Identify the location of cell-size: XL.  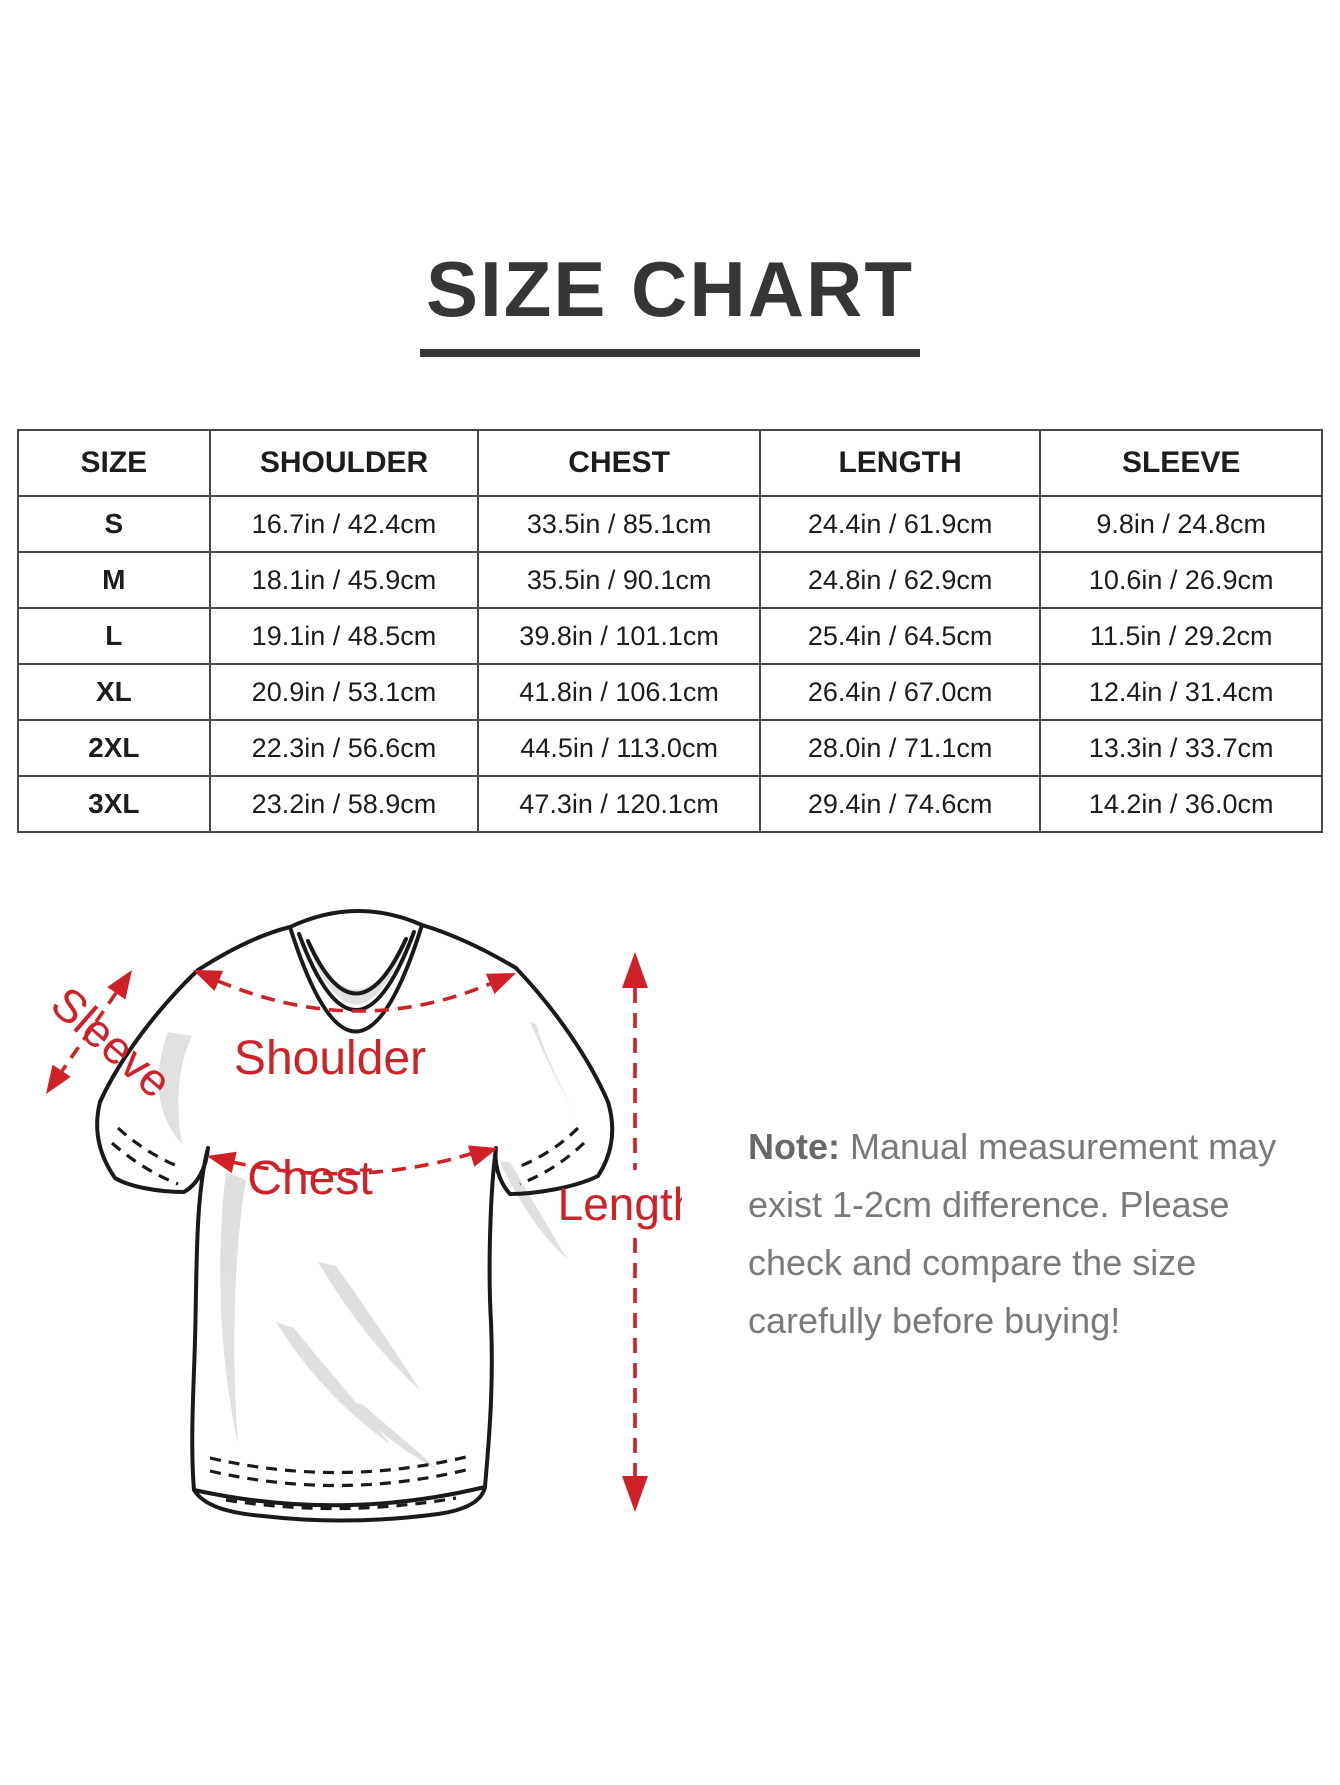
(114, 692).